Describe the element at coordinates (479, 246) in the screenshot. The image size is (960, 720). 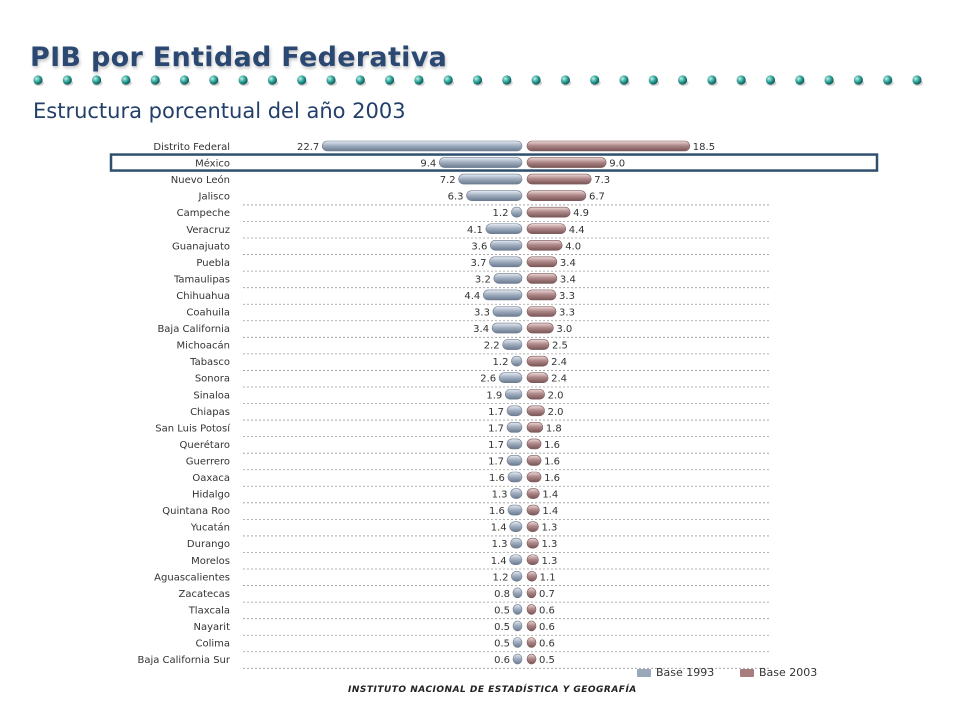
I see `value-label-1993: 3.6` at that location.